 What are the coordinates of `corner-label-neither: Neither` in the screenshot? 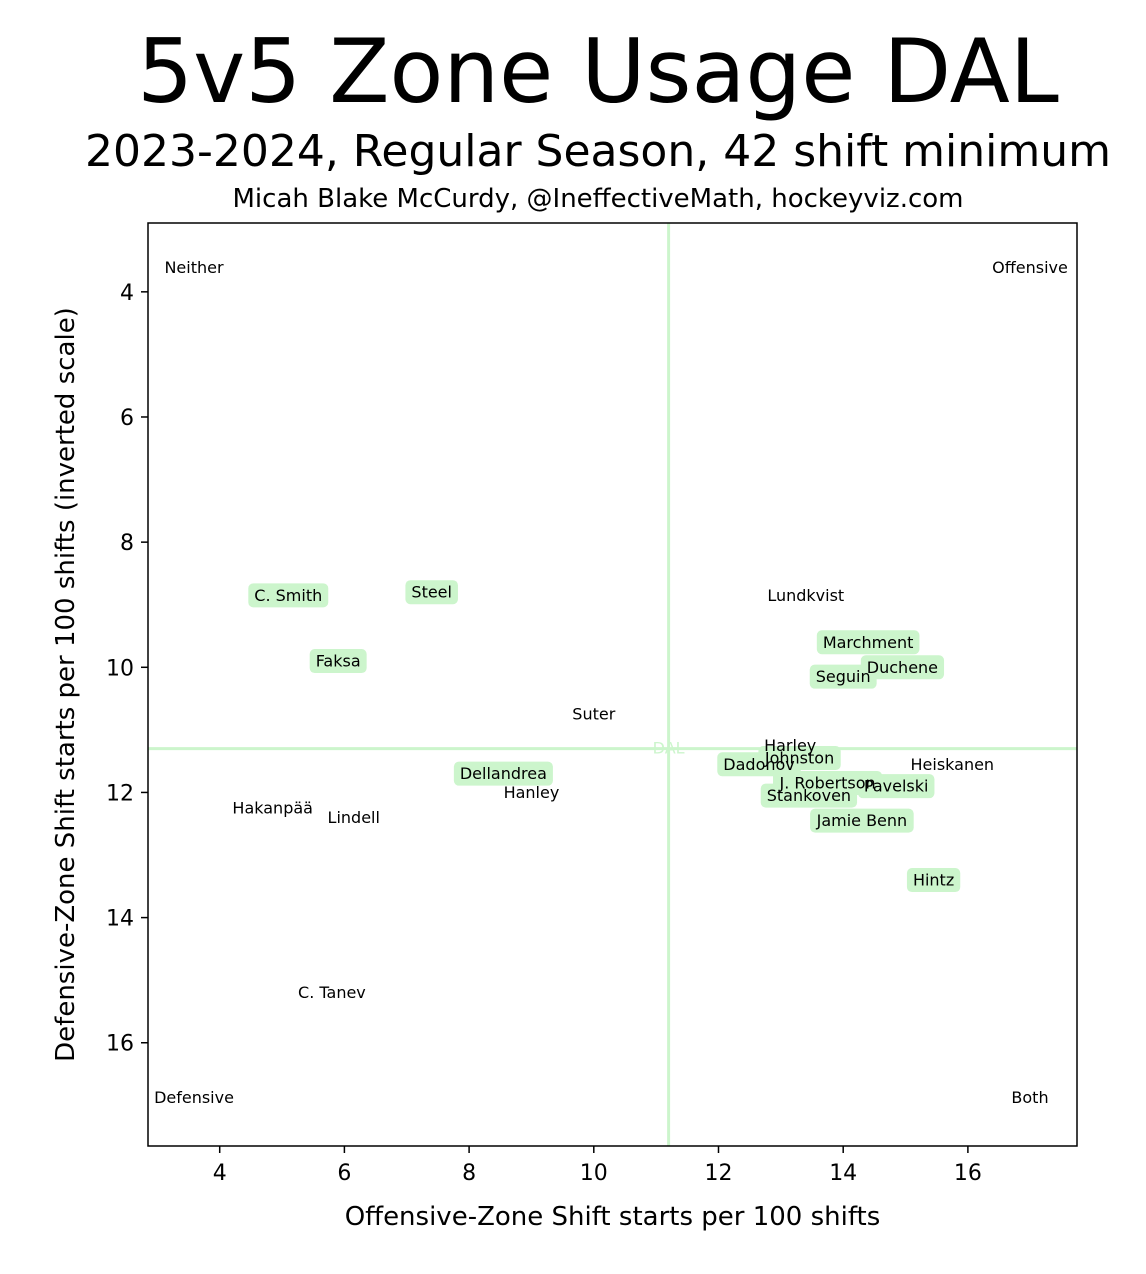 It's located at (194, 267).